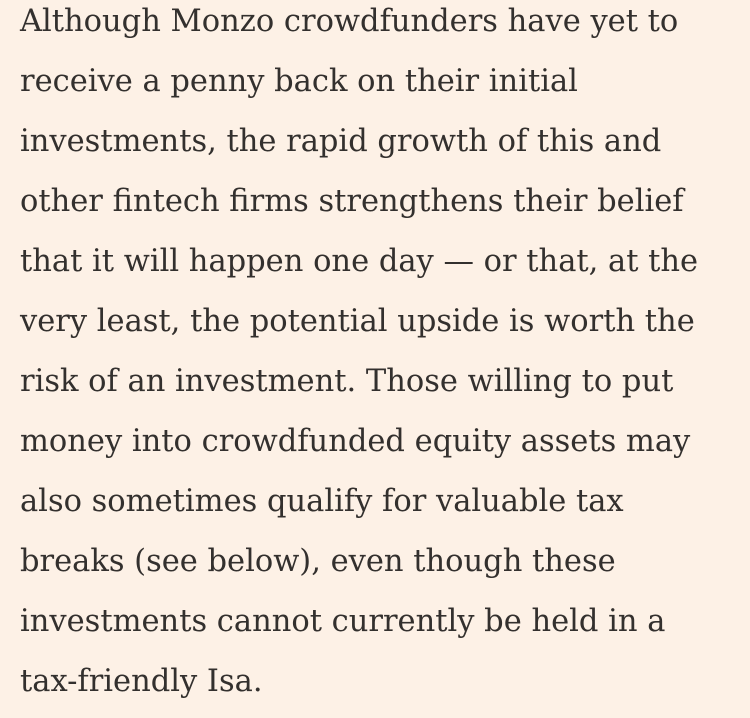 This screenshot has height=718, width=750. I want to click on paragraph-line: also sometimes qualify for valuable tax, so click(322, 501).